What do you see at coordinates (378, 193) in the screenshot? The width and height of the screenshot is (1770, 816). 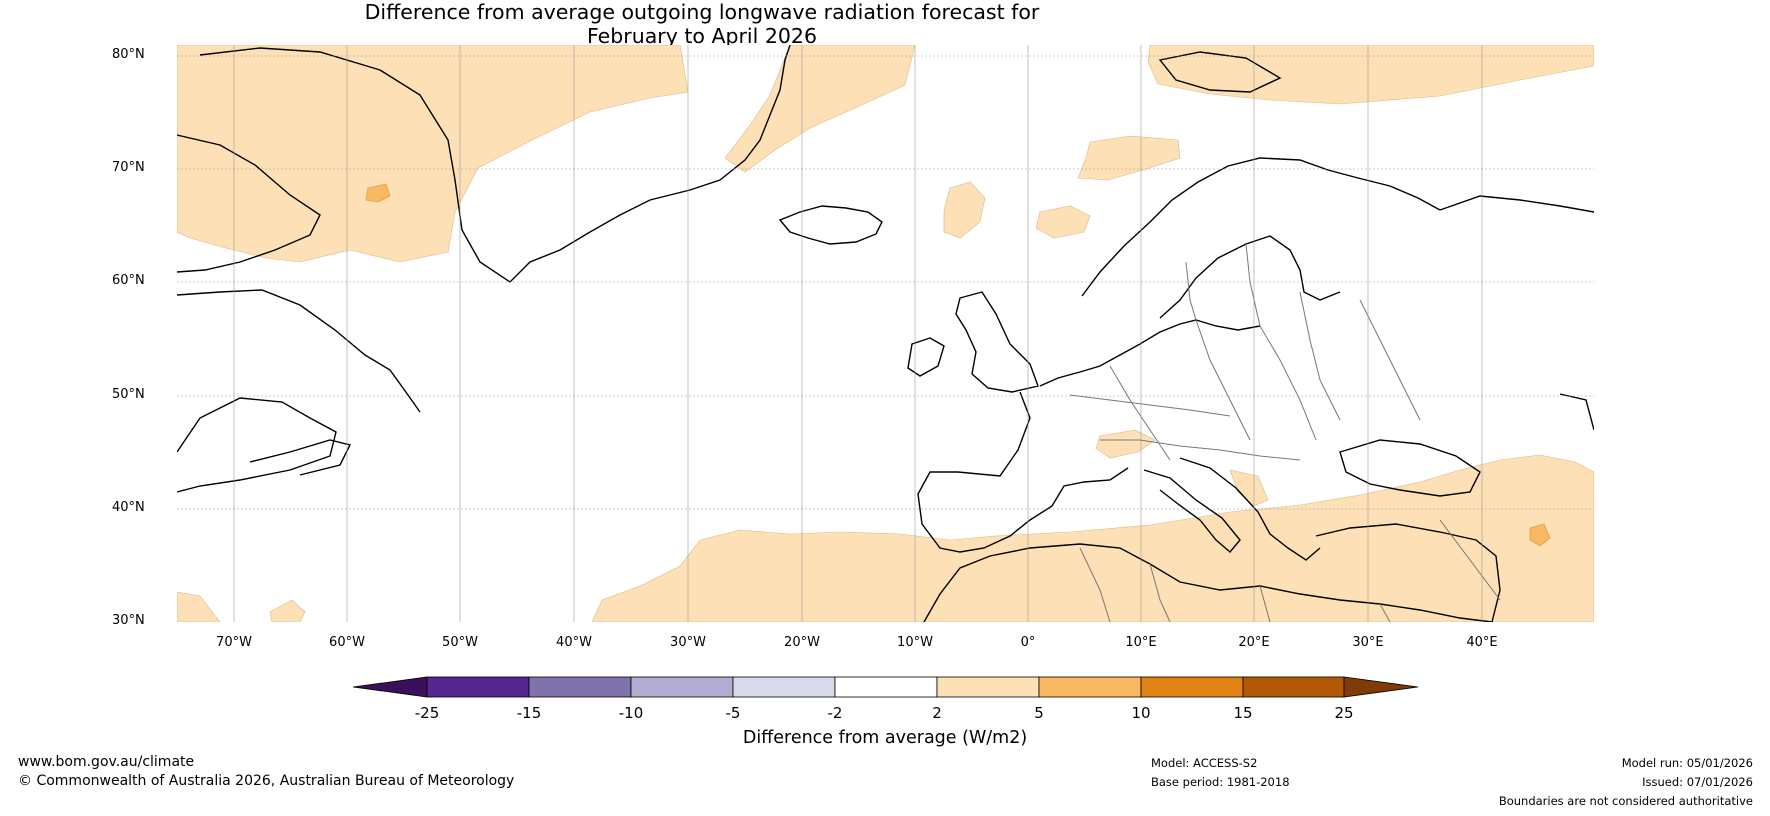 I see `anomaly-region-greenland-spot` at bounding box center [378, 193].